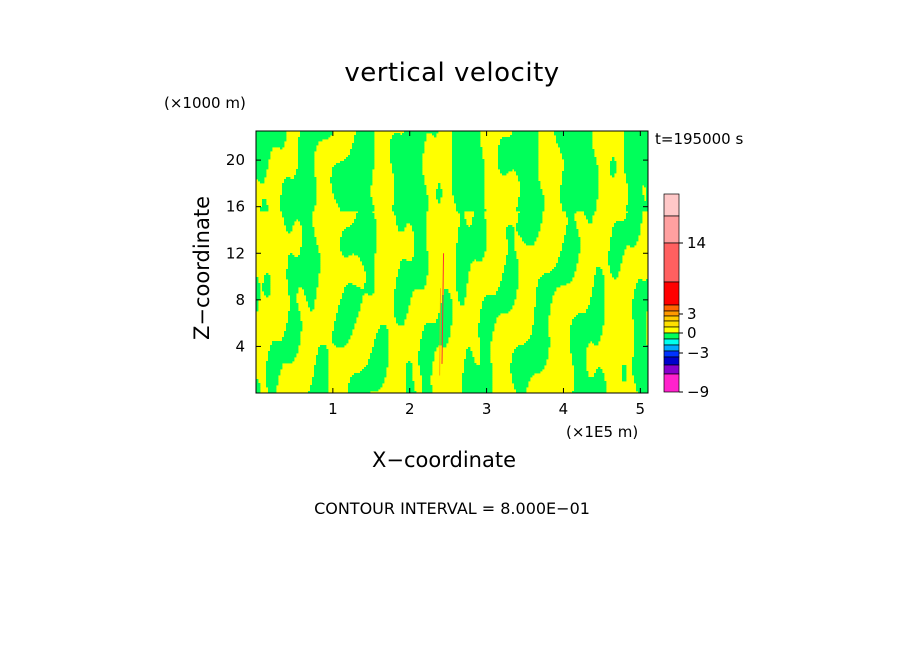  What do you see at coordinates (235, 253) in the screenshot?
I see `y-tick-label: 12` at bounding box center [235, 253].